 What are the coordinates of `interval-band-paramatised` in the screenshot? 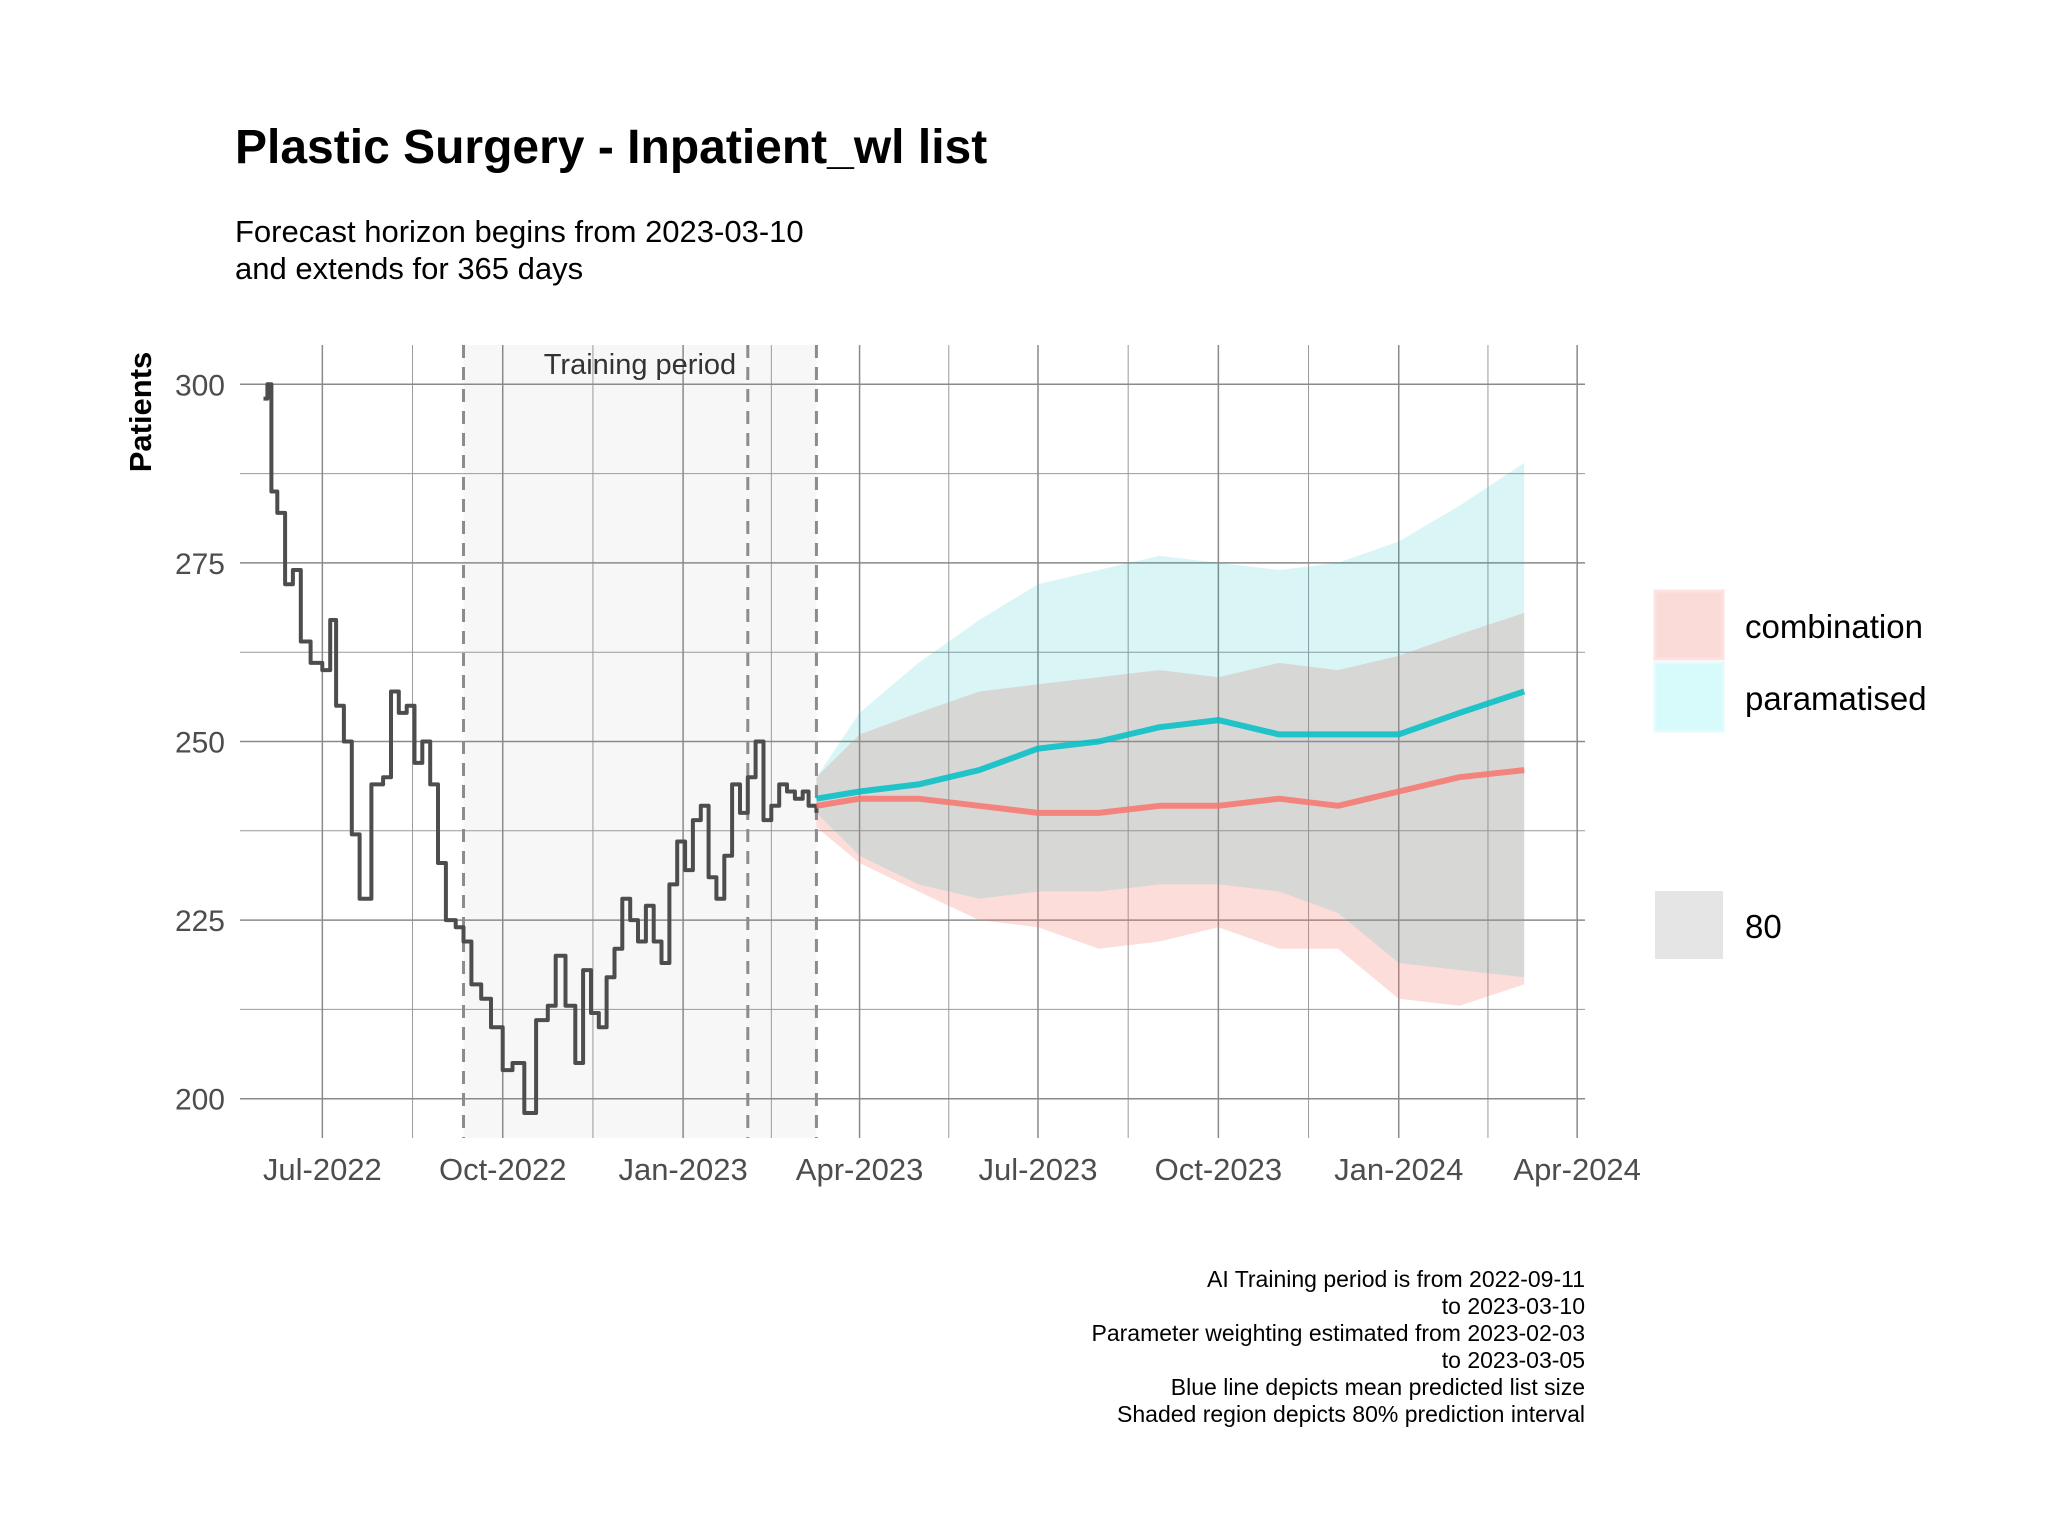 It's located at (1170, 720).